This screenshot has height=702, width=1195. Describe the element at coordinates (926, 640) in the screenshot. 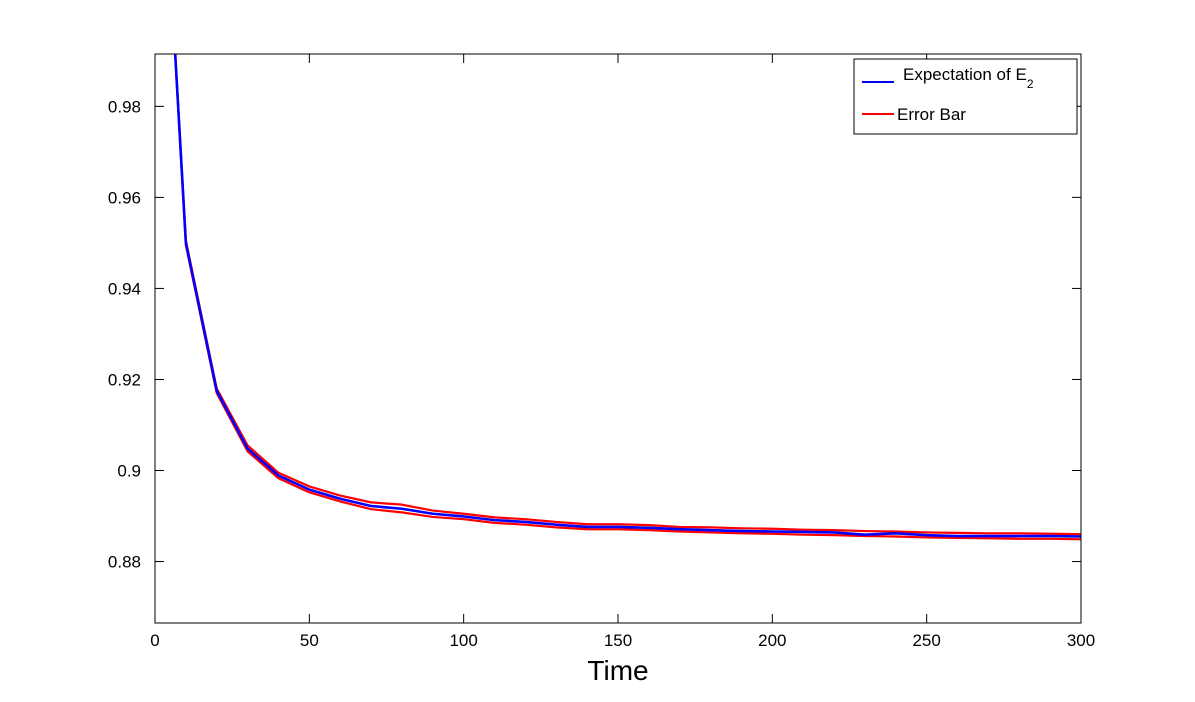

I see `x-tick-label: 250` at that location.